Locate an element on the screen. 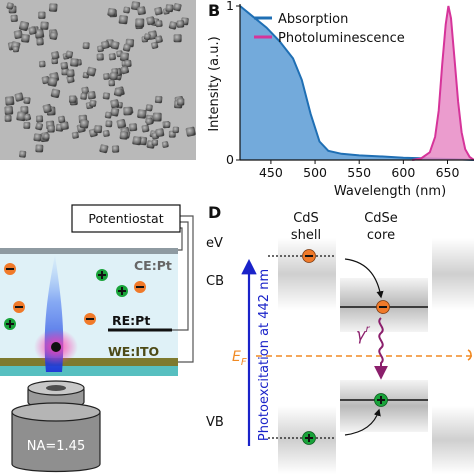 The image size is (474, 474). y-axis-label: Intensity (a.u.) is located at coordinates (214, 83).